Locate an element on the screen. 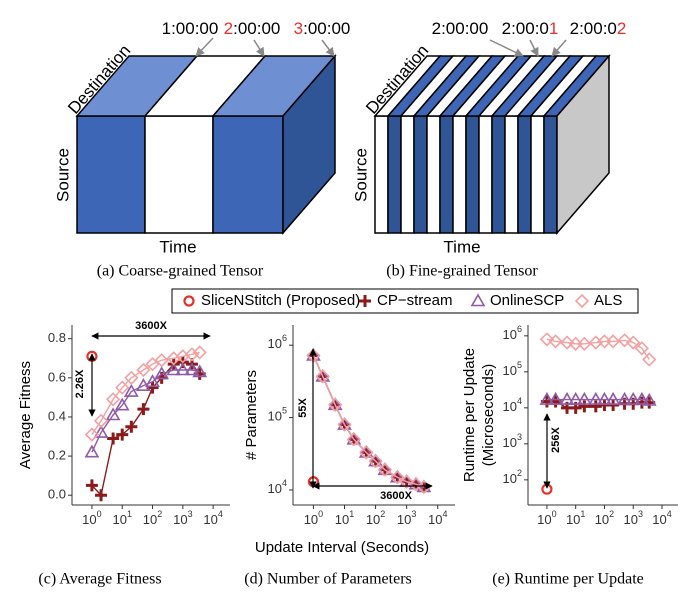  caption: (e) Runtime per Update is located at coordinates (568, 579).